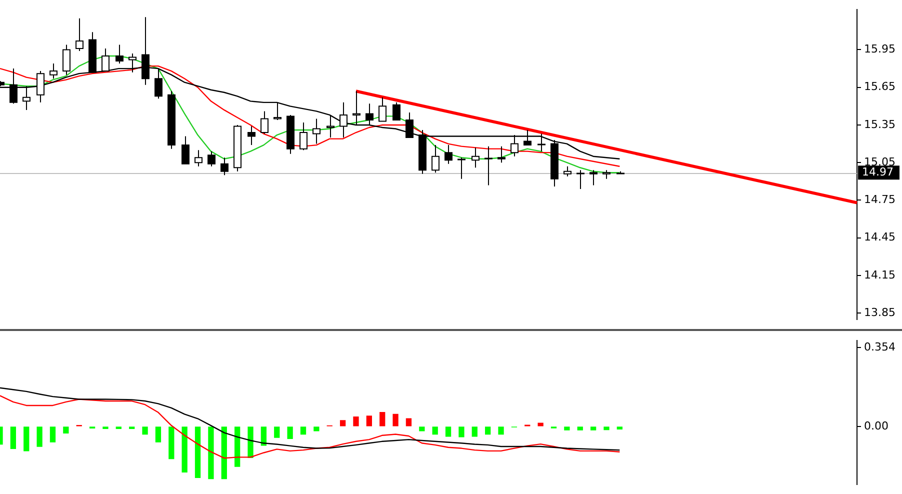  I want to click on y-tick-label: 14.75, so click(880, 199).